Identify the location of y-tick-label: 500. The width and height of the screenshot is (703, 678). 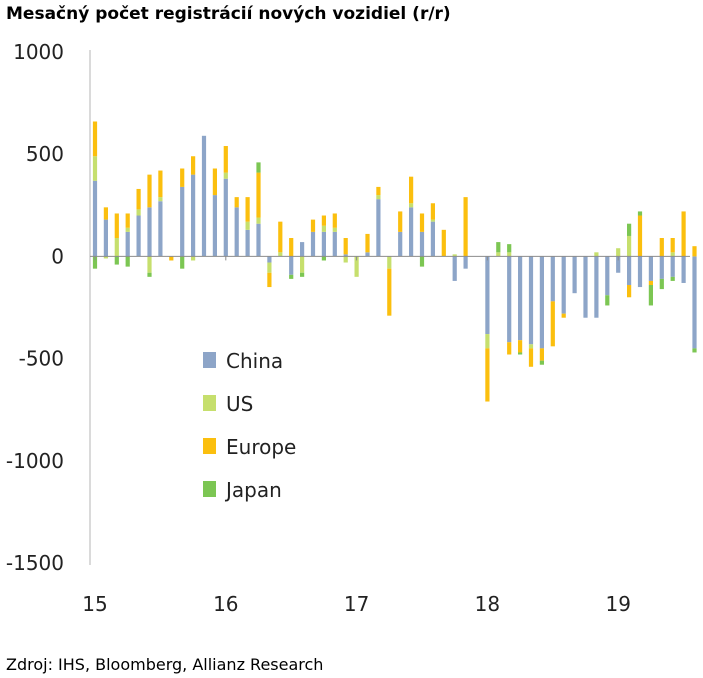
(45, 154).